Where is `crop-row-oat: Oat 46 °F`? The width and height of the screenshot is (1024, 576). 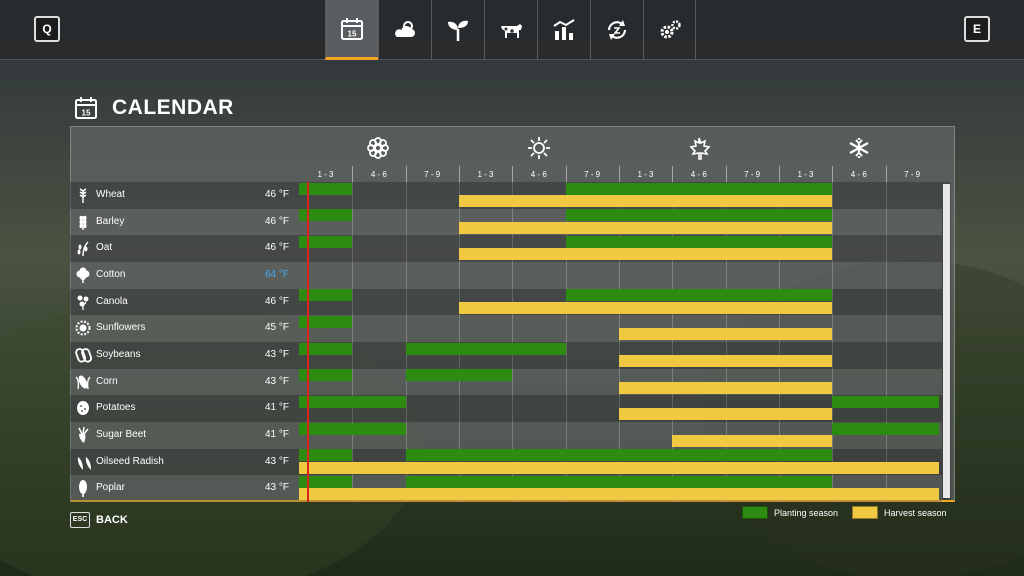
crop-row-oat: Oat 46 °F is located at coordinates (184, 248).